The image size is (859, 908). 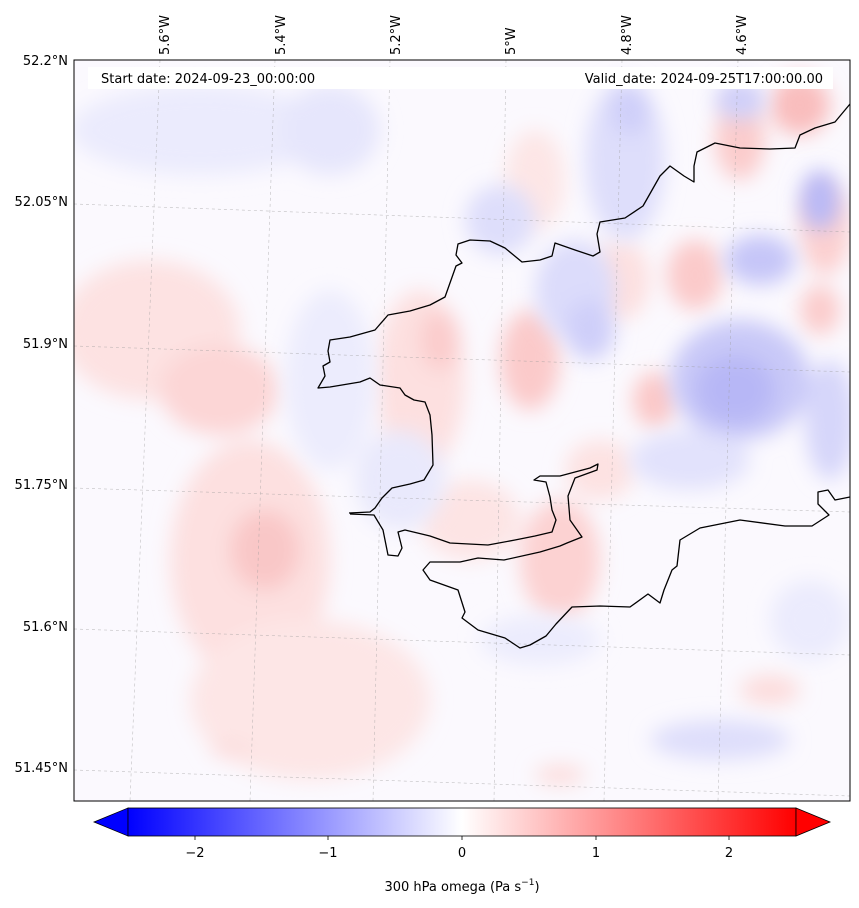 I want to click on colorbar-tick-neg1: −1, so click(x=327, y=853).